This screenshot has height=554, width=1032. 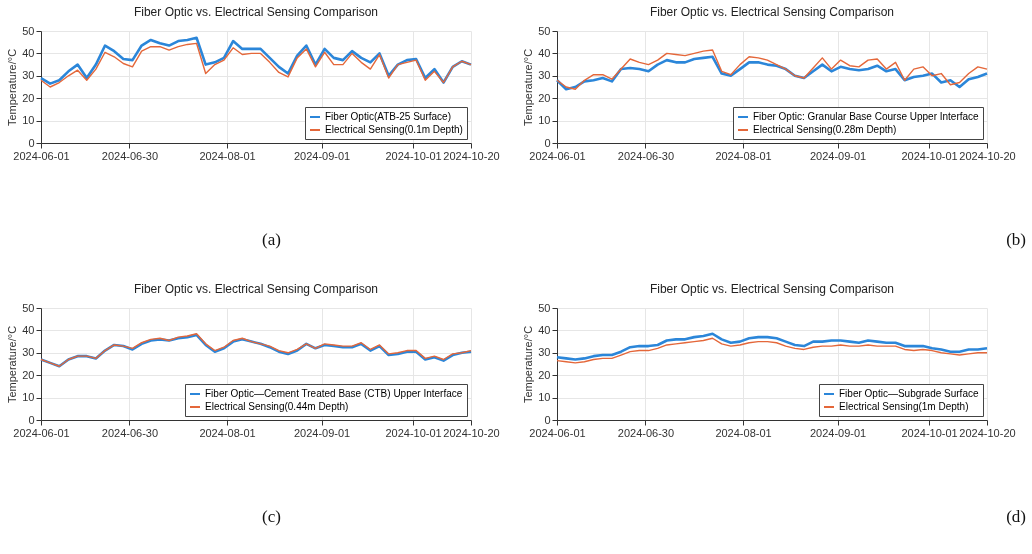 I want to click on legend-label: Electrical Sensing(0.28m Depth), so click(x=825, y=129).